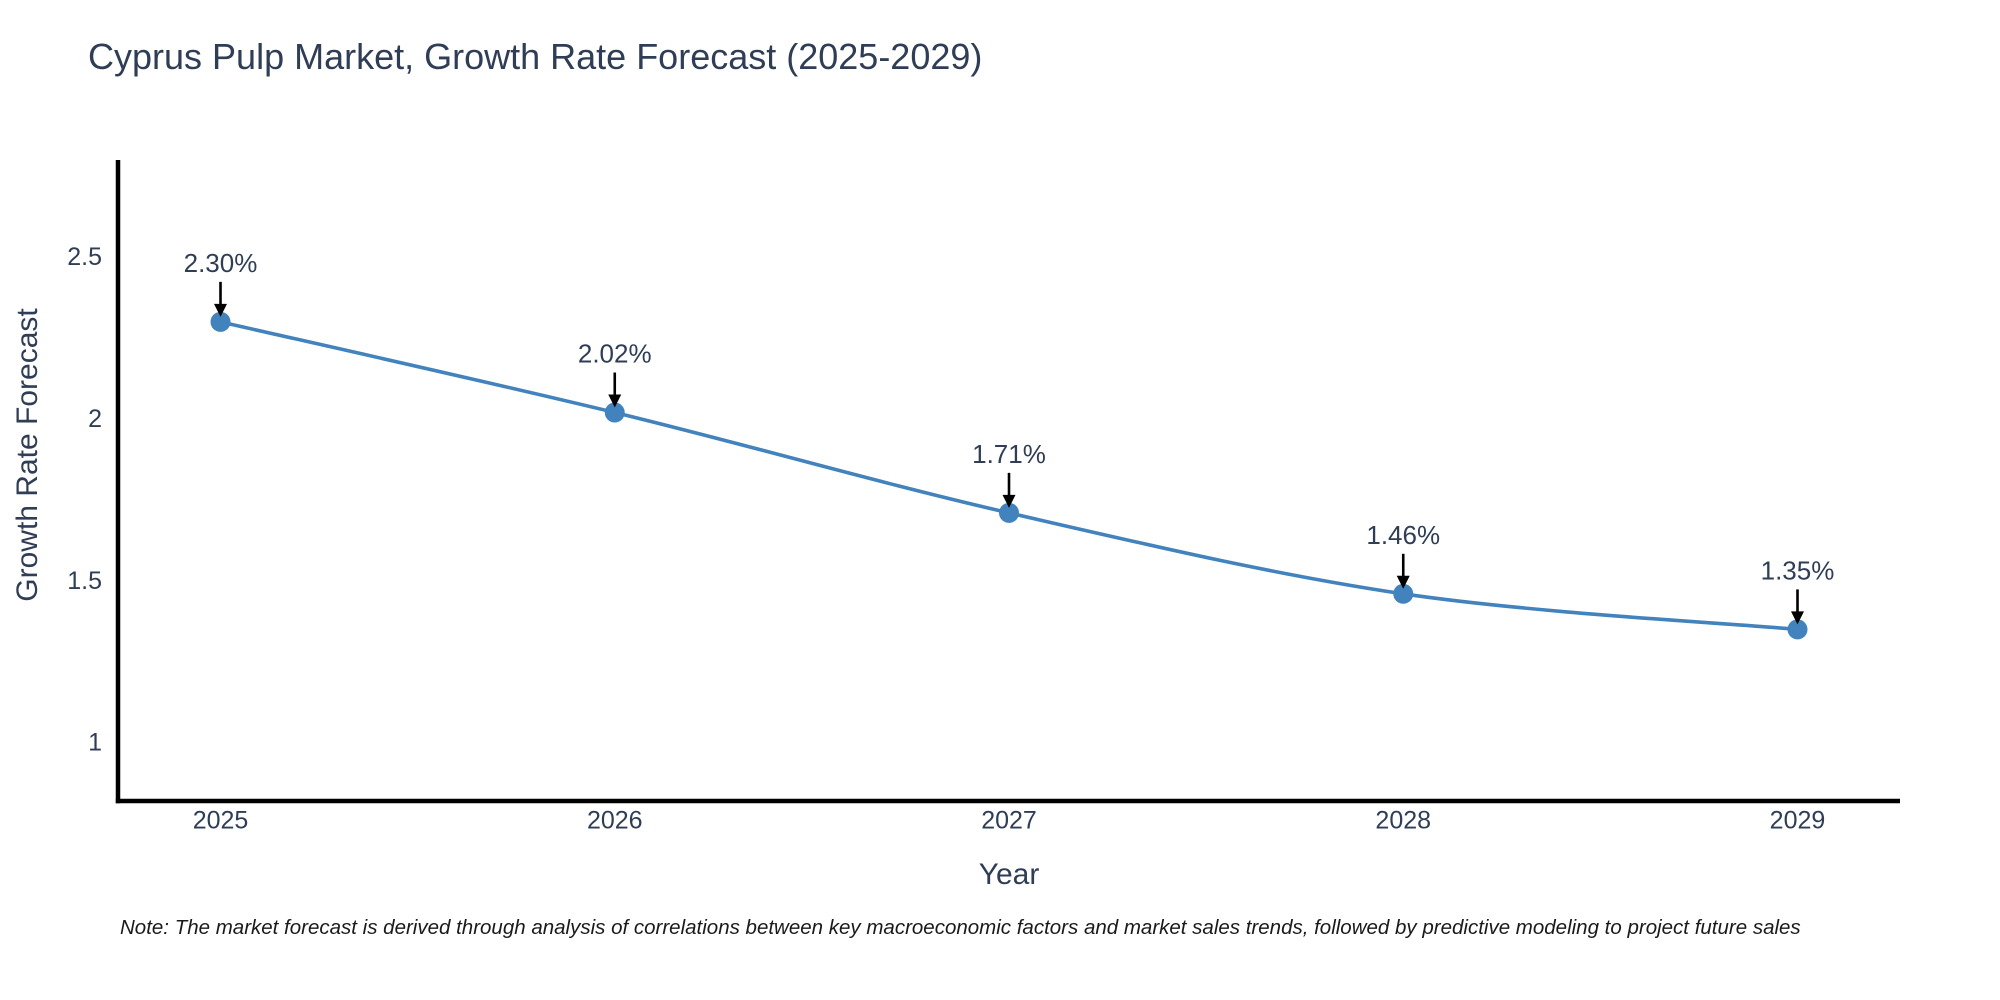 The width and height of the screenshot is (2000, 1000). Describe the element at coordinates (95, 743) in the screenshot. I see `y-tick-label: 1` at that location.